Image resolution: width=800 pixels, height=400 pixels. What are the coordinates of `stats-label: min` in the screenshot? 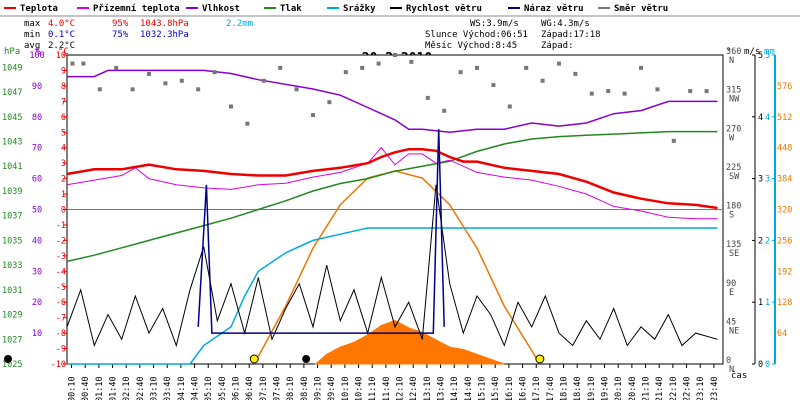 It's located at (32, 35).